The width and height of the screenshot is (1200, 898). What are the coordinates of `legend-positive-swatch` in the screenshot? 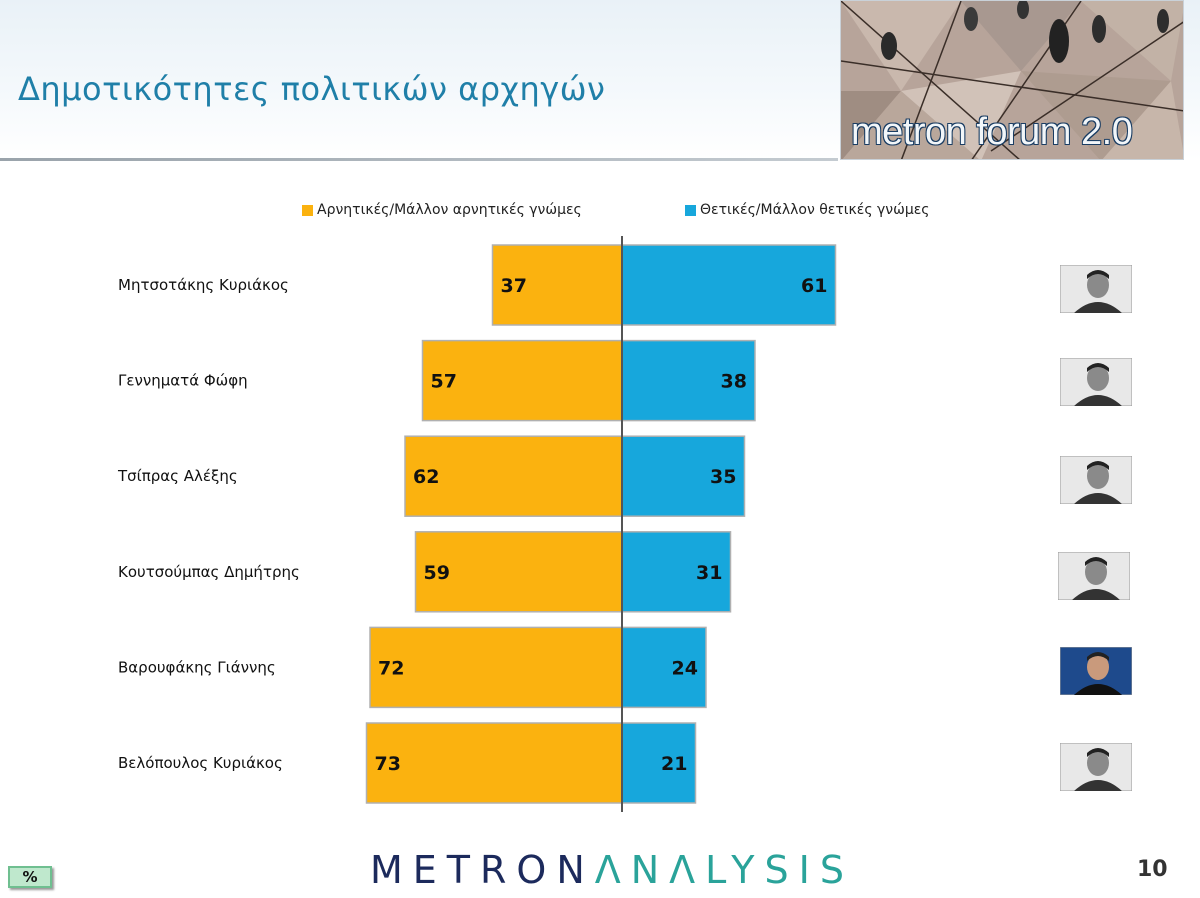 It's located at (690, 210).